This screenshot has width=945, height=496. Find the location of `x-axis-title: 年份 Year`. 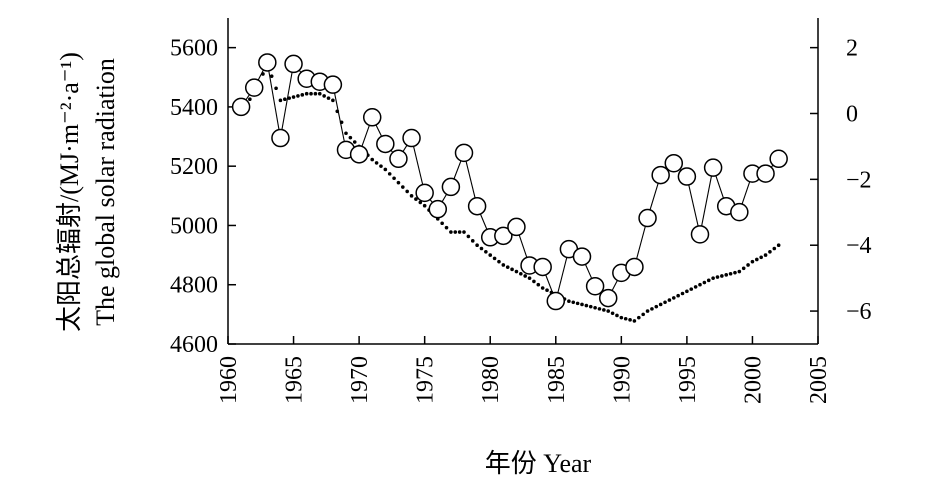

x-axis-title: 年份 Year is located at coordinates (538, 463).